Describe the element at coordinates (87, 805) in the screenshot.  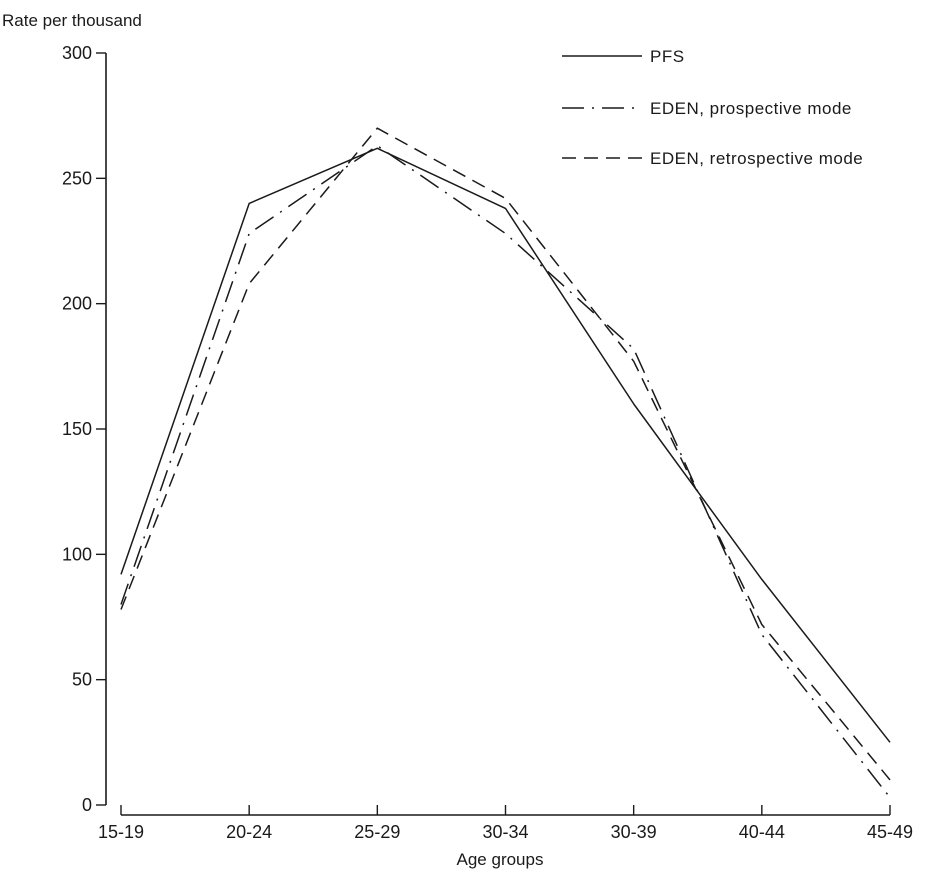
I see `y-tick-label: 0` at that location.